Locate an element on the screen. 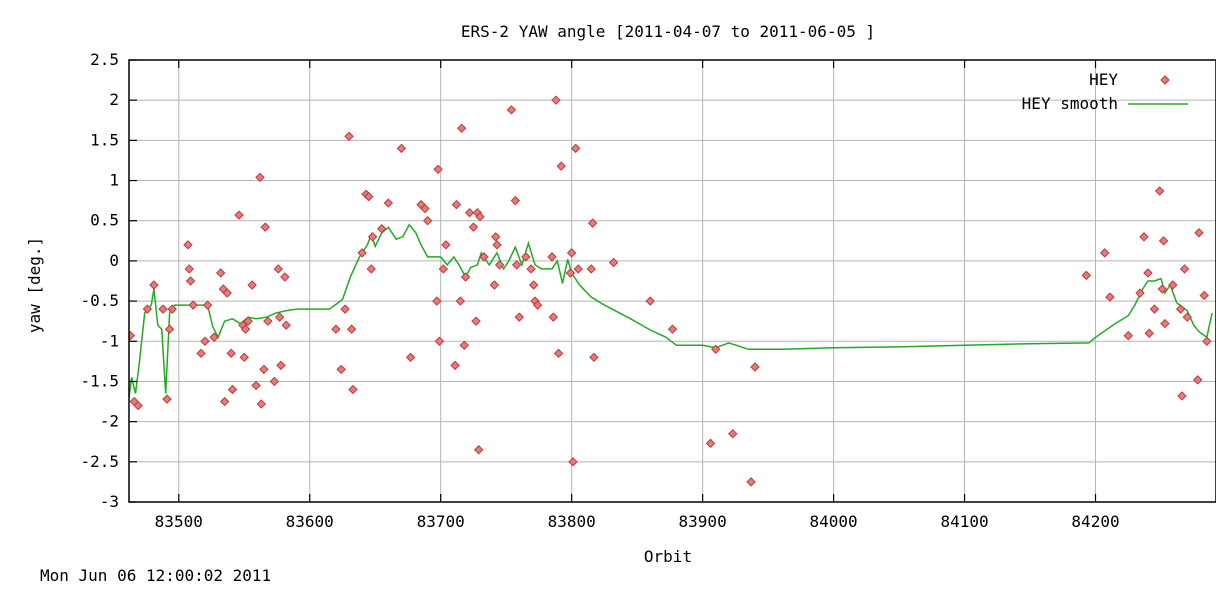 This screenshot has height=596, width=1216. y-tick-label: -2.5 is located at coordinates (99, 461).